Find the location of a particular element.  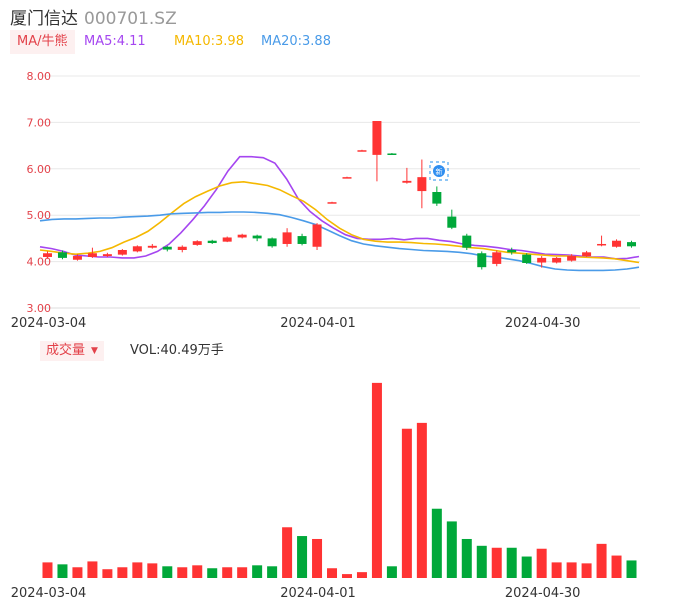

svg-text: 新 is located at coordinates (439, 171).